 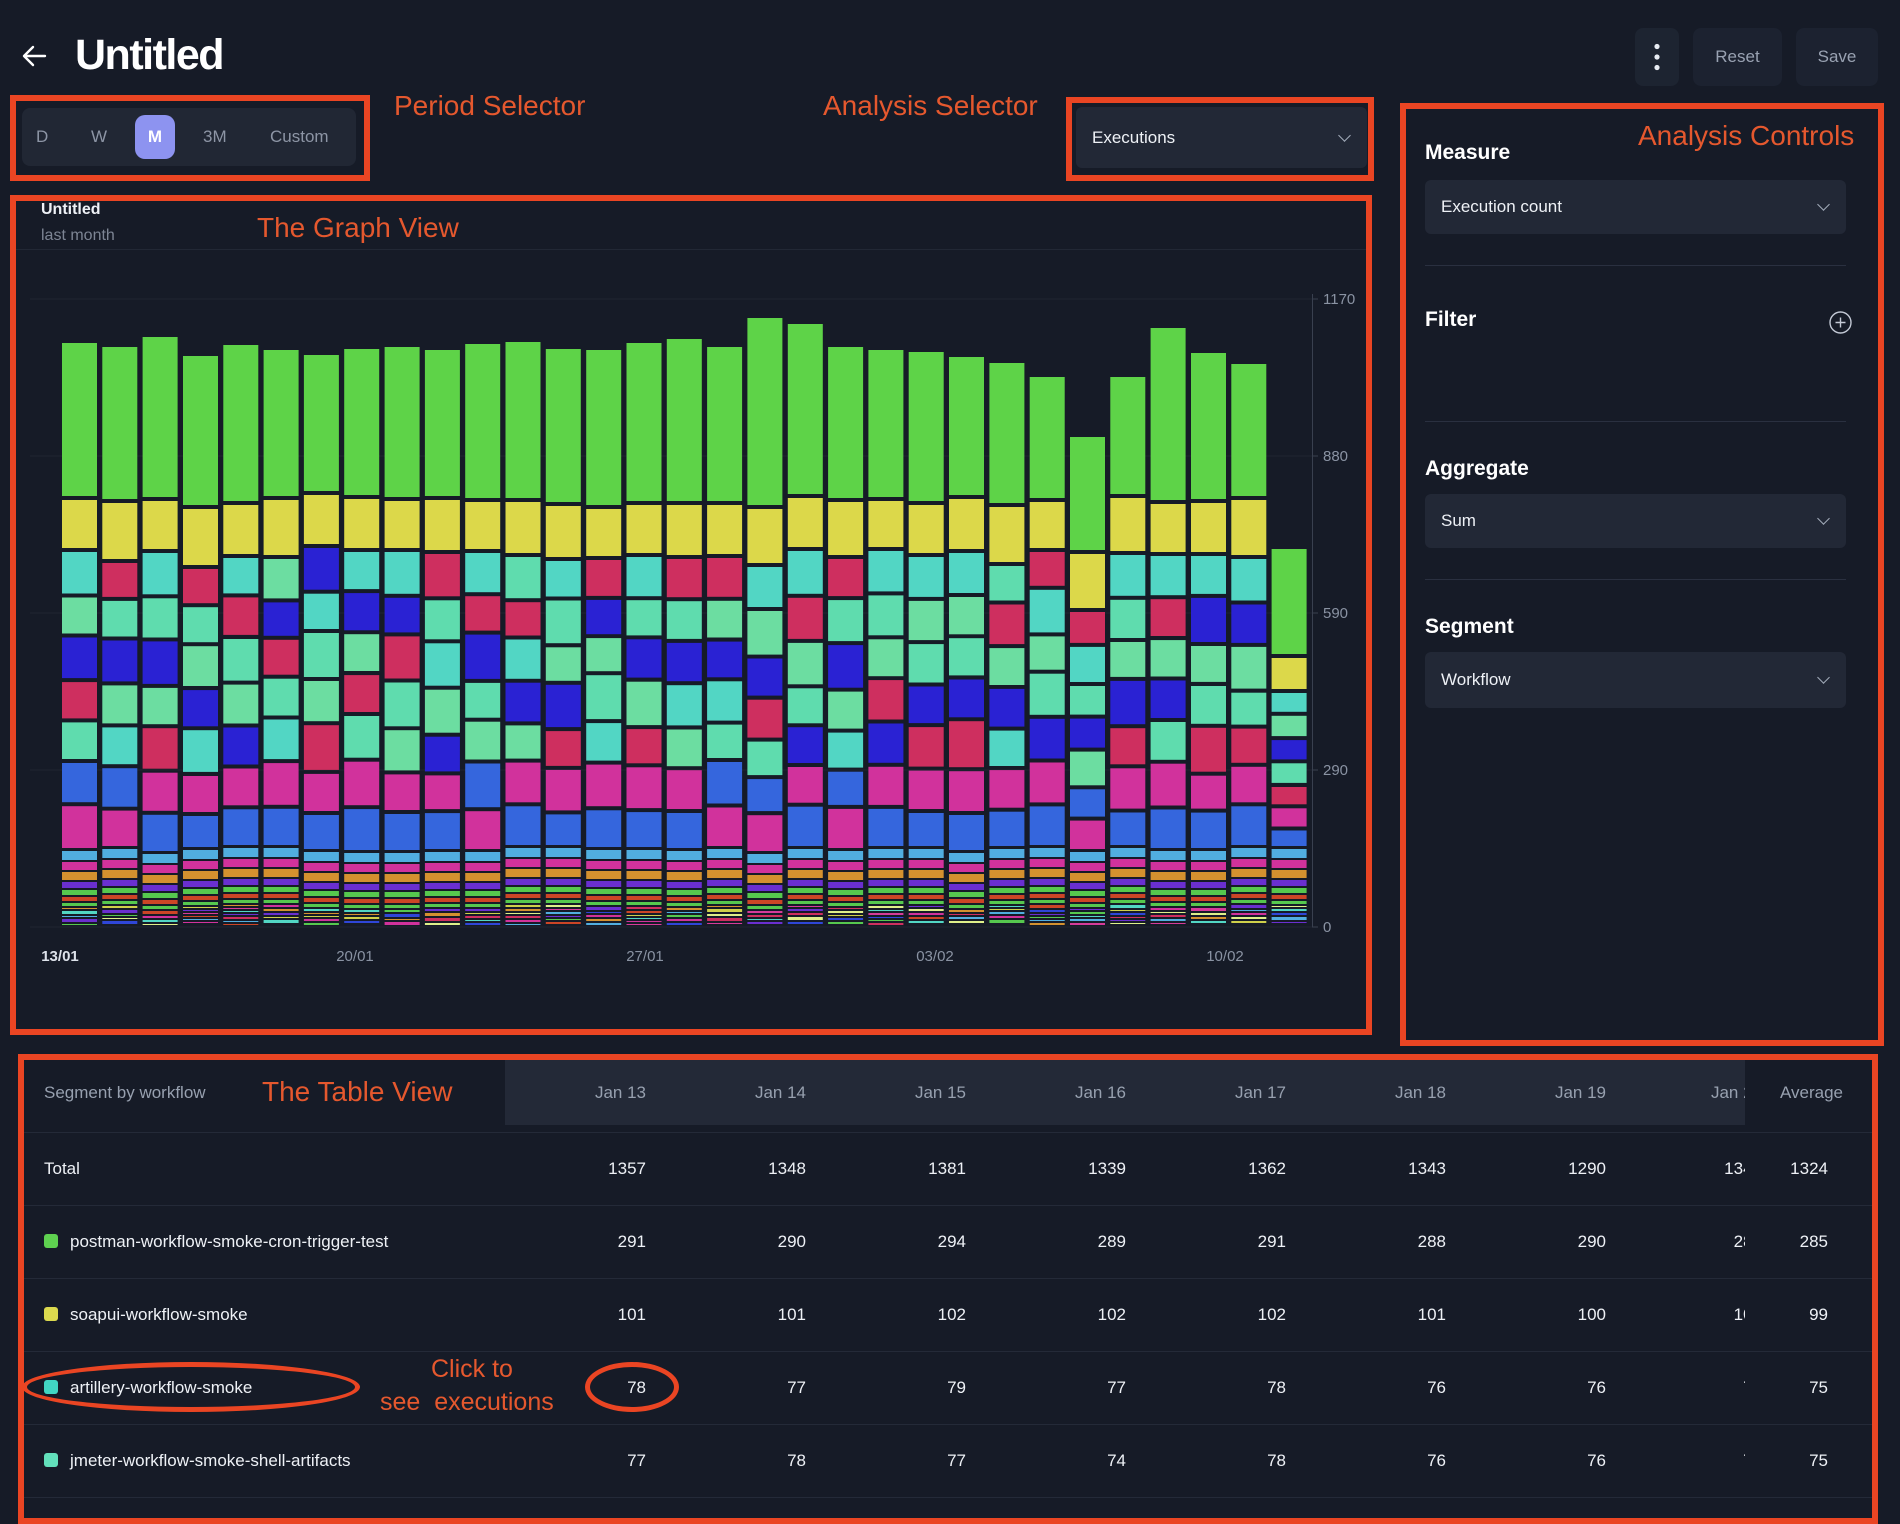 I want to click on svg-text: 10/02, so click(x=1225, y=956).